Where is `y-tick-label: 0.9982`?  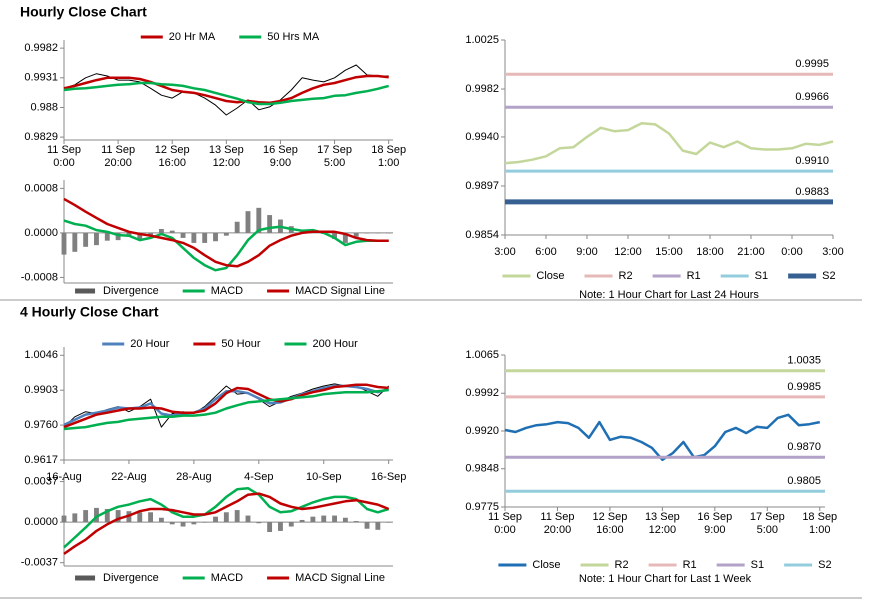
y-tick-label: 0.9982 is located at coordinates (41, 48).